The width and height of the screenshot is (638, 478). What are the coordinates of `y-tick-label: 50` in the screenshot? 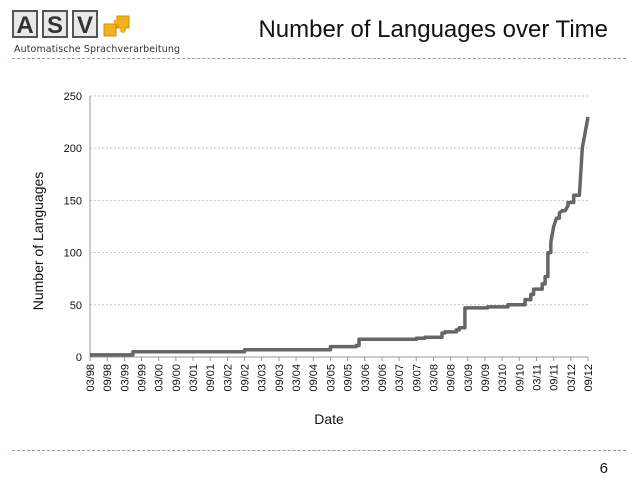 It's located at (76, 306).